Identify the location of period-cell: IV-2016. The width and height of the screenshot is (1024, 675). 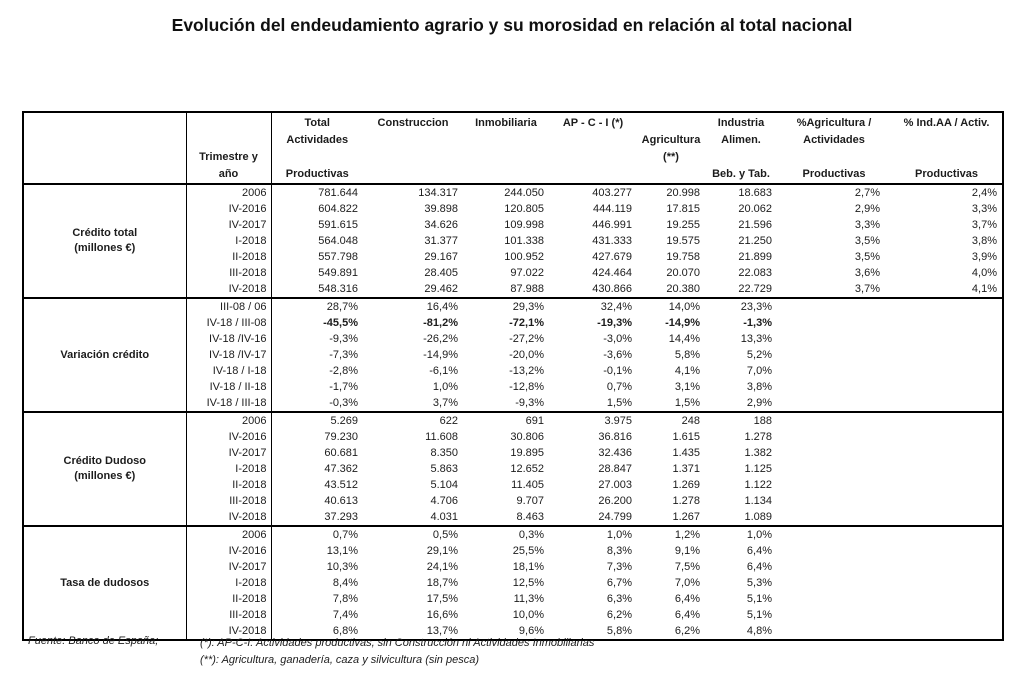
(229, 551).